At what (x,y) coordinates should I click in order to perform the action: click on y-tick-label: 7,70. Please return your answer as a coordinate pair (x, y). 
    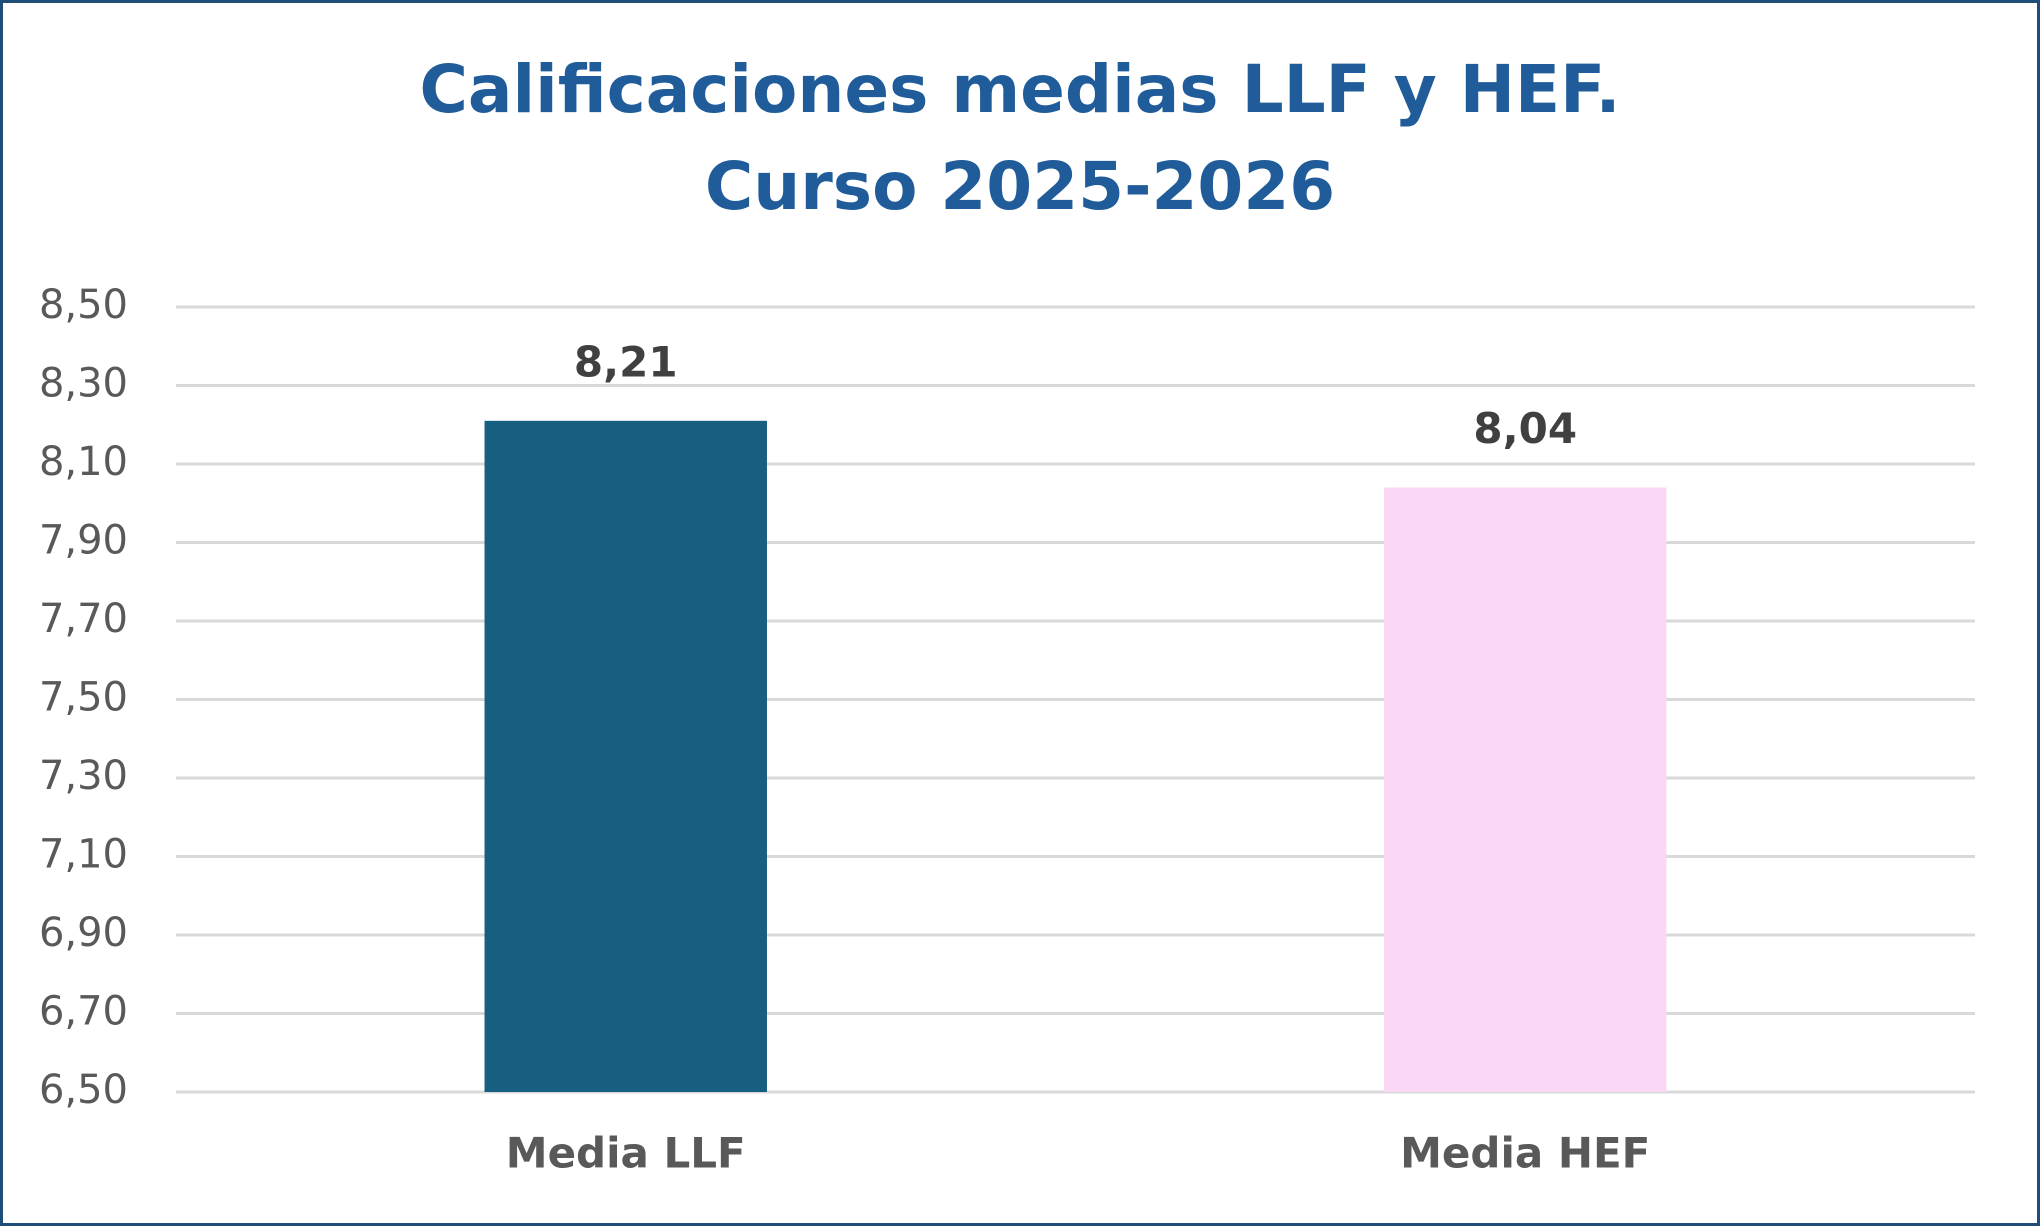
    Looking at the image, I should click on (83, 619).